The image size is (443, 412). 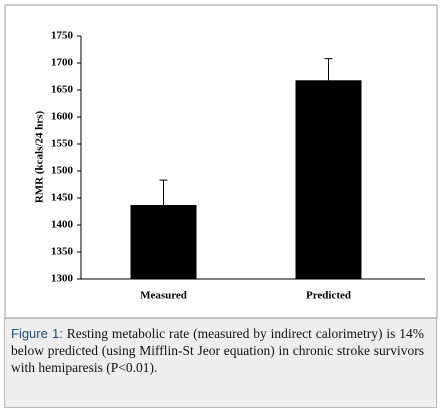 I want to click on y-axis-label: RMR (kcals/24 hrs), so click(x=40, y=157).